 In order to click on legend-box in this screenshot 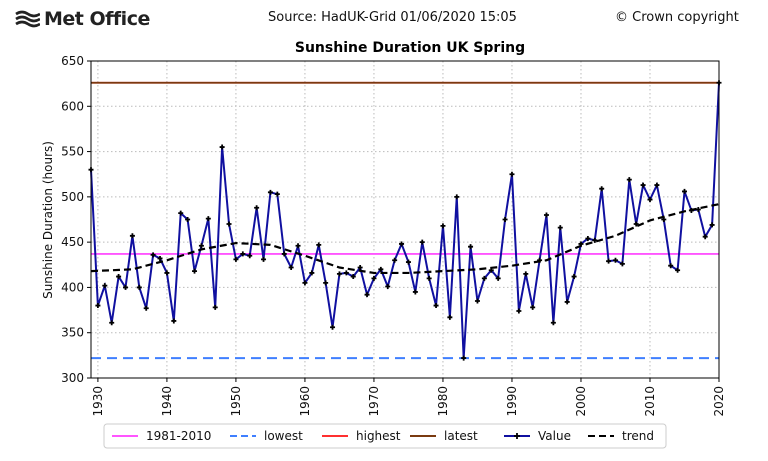, I will do `click(385, 436)`.